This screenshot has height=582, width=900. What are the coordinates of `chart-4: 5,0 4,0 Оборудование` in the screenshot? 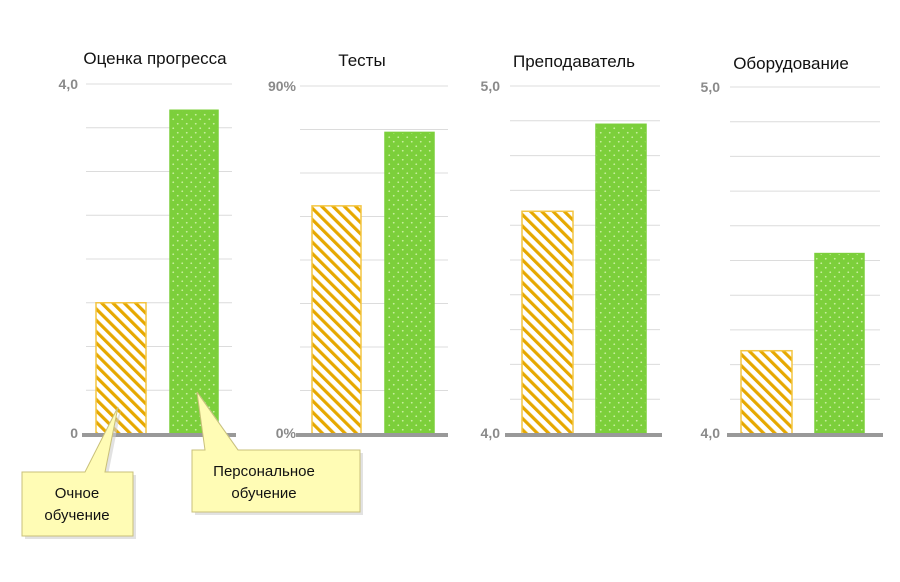 It's located at (792, 247).